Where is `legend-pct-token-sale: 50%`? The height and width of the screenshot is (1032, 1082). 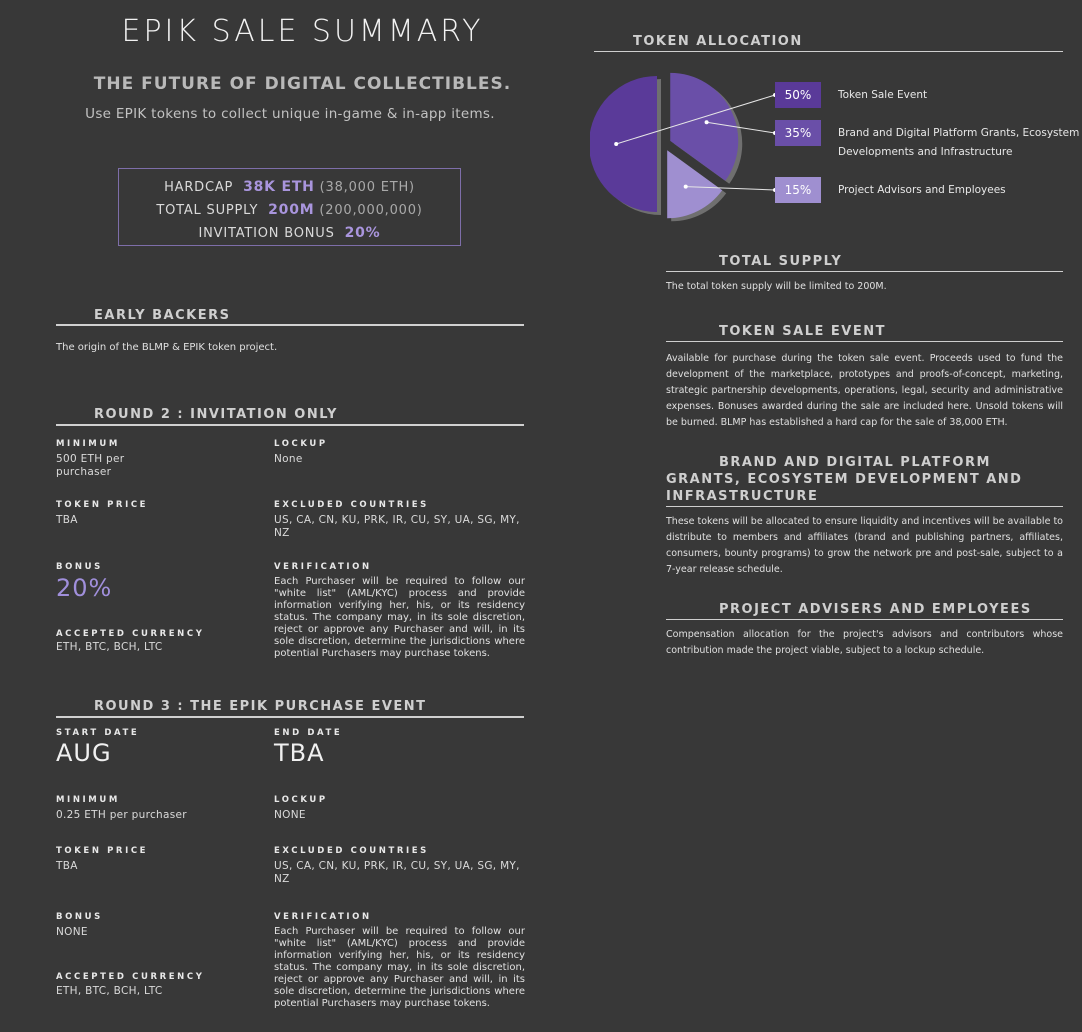
legend-pct-token-sale: 50% is located at coordinates (798, 95).